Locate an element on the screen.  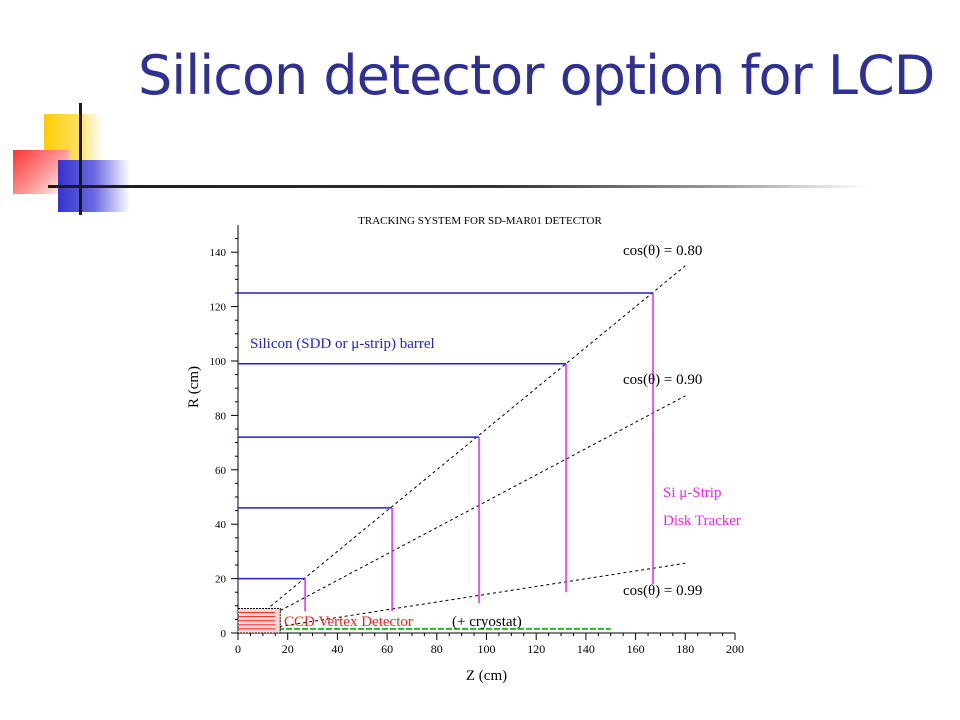
y-tick-label: 0 is located at coordinates (224, 634).